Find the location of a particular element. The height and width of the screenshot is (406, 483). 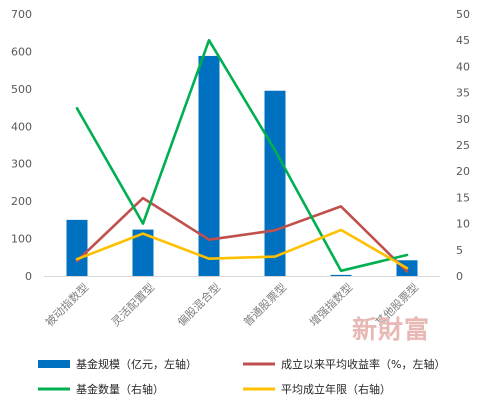

right-tick-label: 15 is located at coordinates (463, 197).